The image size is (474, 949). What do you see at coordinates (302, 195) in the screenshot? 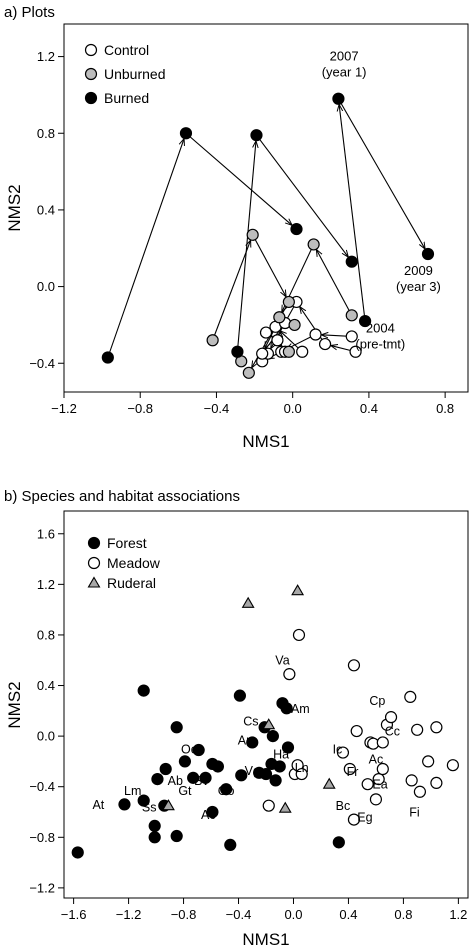
I see `trajectory-arrow-burned` at bounding box center [302, 195].